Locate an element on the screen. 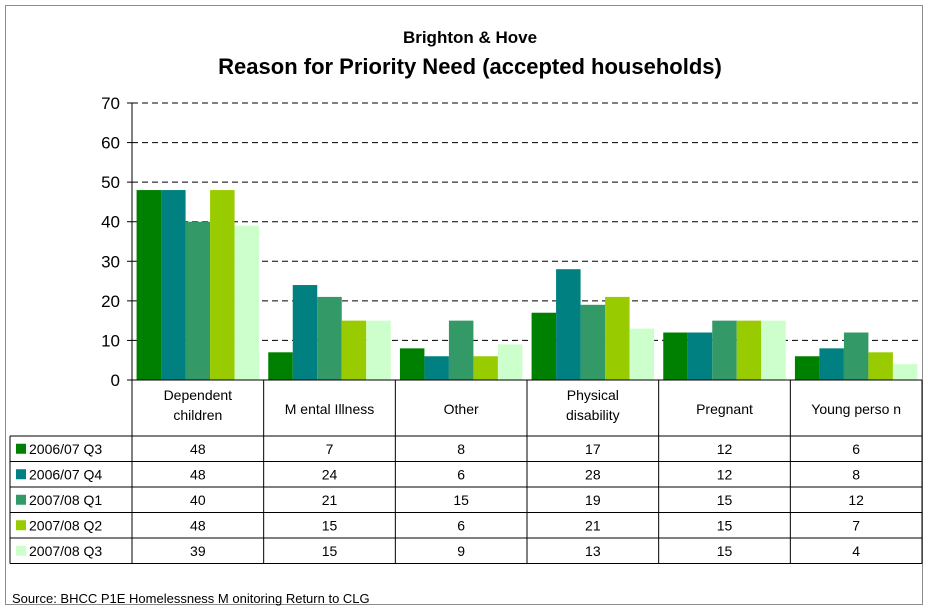  category-label: disability is located at coordinates (593, 415).